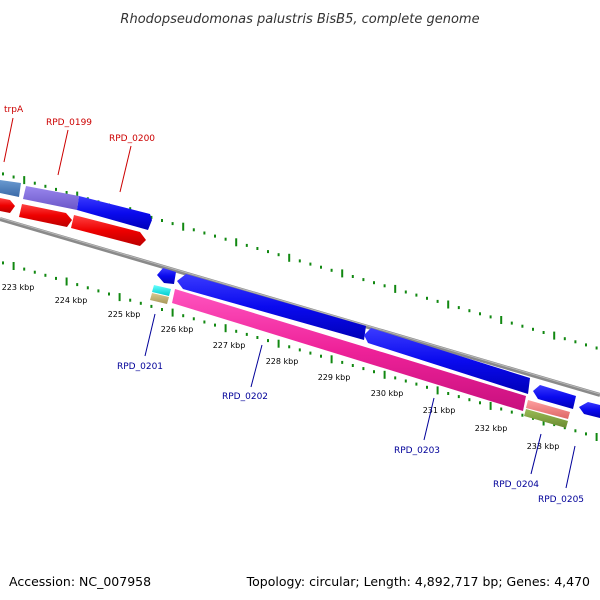 The image size is (600, 600). Describe the element at coordinates (561, 500) in the screenshot. I see `gene-label-RPD_0205: RPD_0205` at that location.